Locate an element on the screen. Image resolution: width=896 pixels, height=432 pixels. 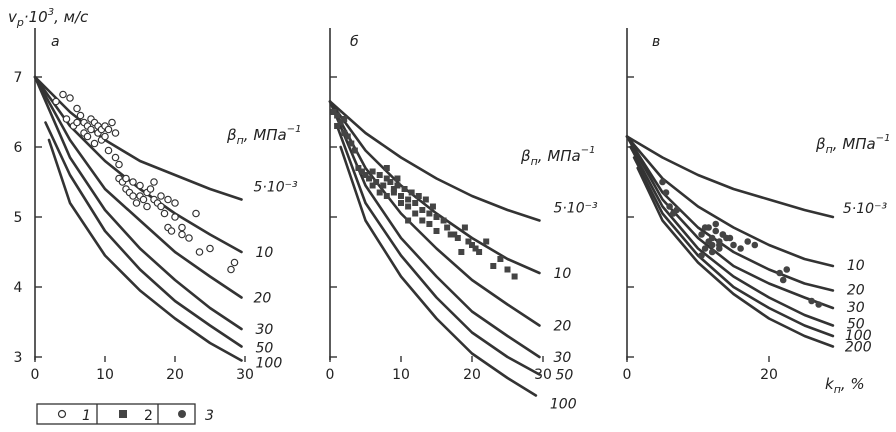
panel-label: в is located at coordinates (656, 42).